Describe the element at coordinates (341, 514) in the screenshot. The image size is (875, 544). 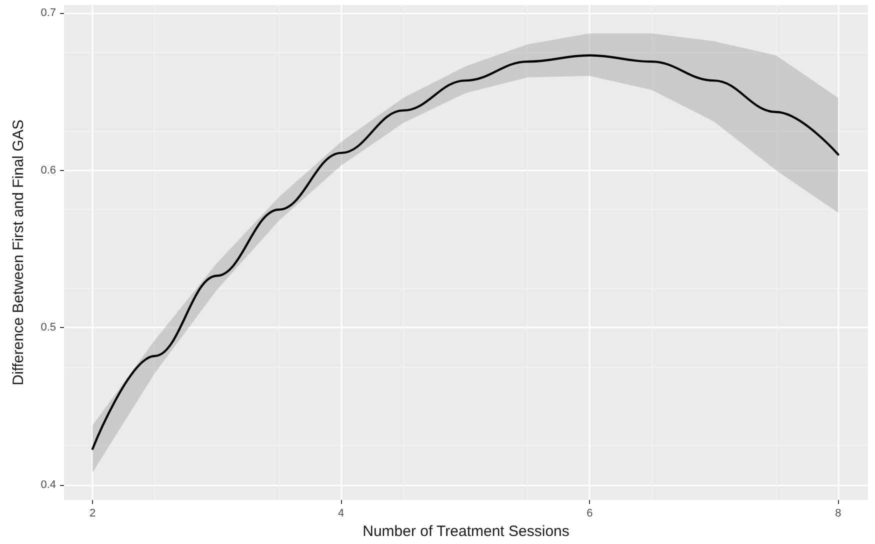
I see `x-tick-label: 4` at that location.